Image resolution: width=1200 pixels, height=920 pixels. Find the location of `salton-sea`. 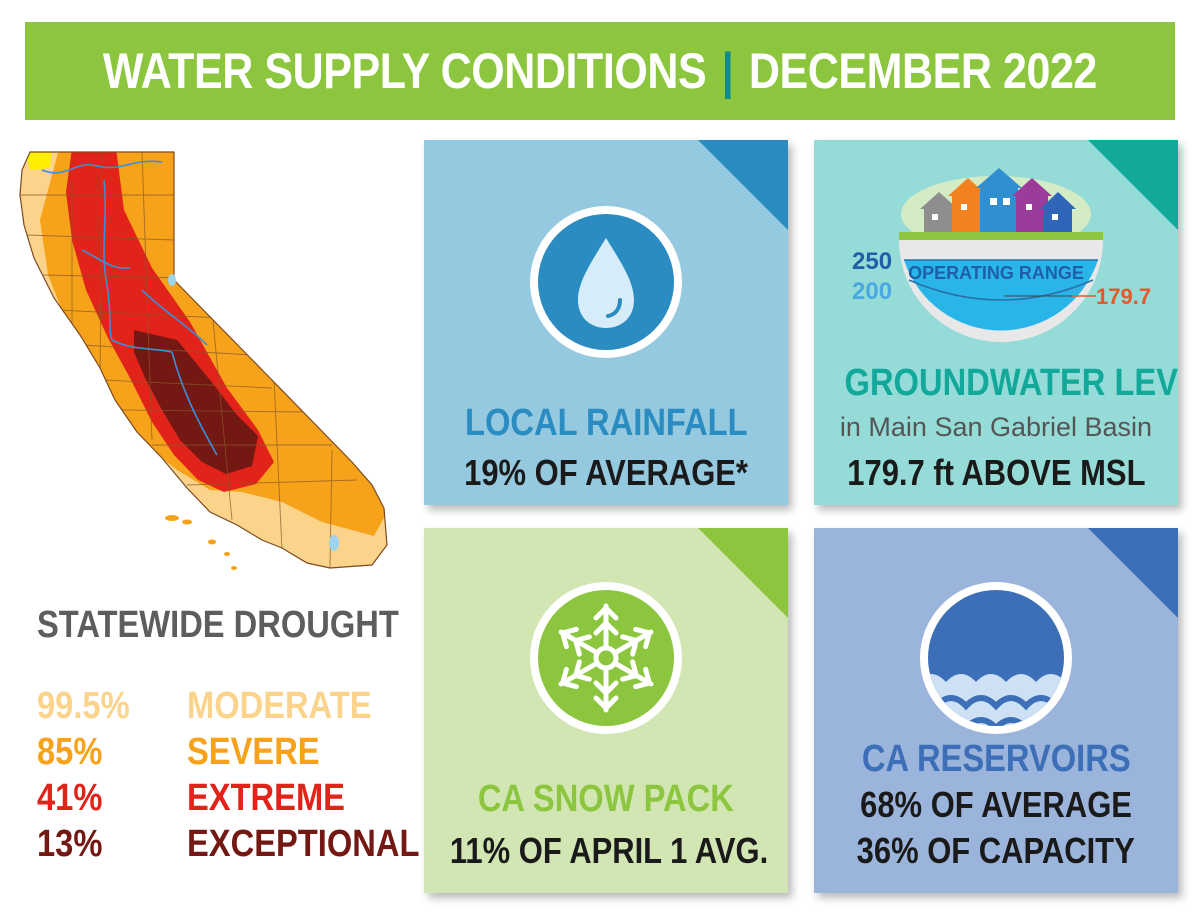

salton-sea is located at coordinates (334, 543).